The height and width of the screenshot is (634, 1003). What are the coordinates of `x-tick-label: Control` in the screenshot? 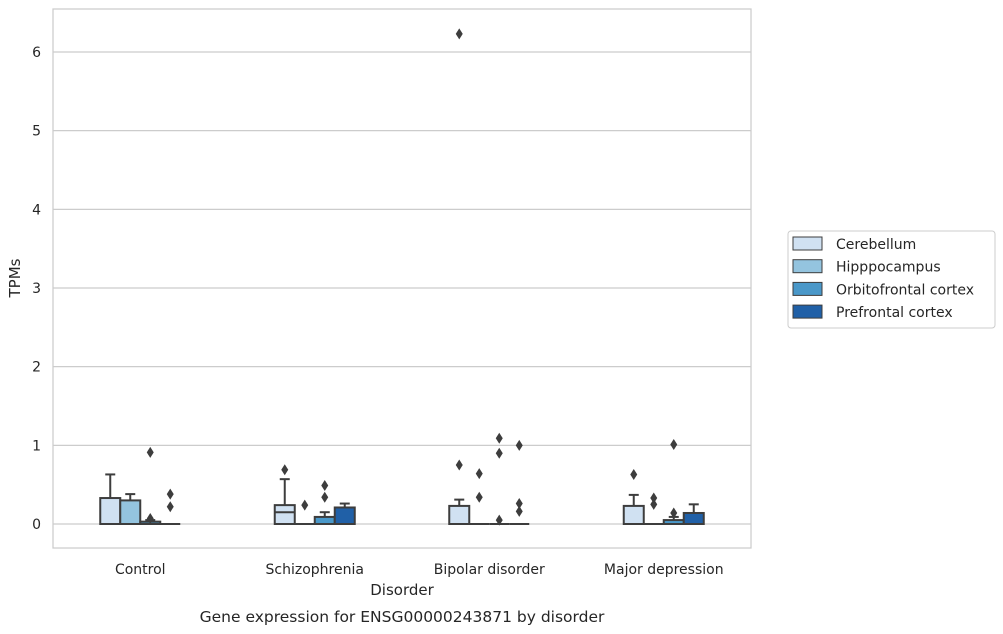 It's located at (140, 570).